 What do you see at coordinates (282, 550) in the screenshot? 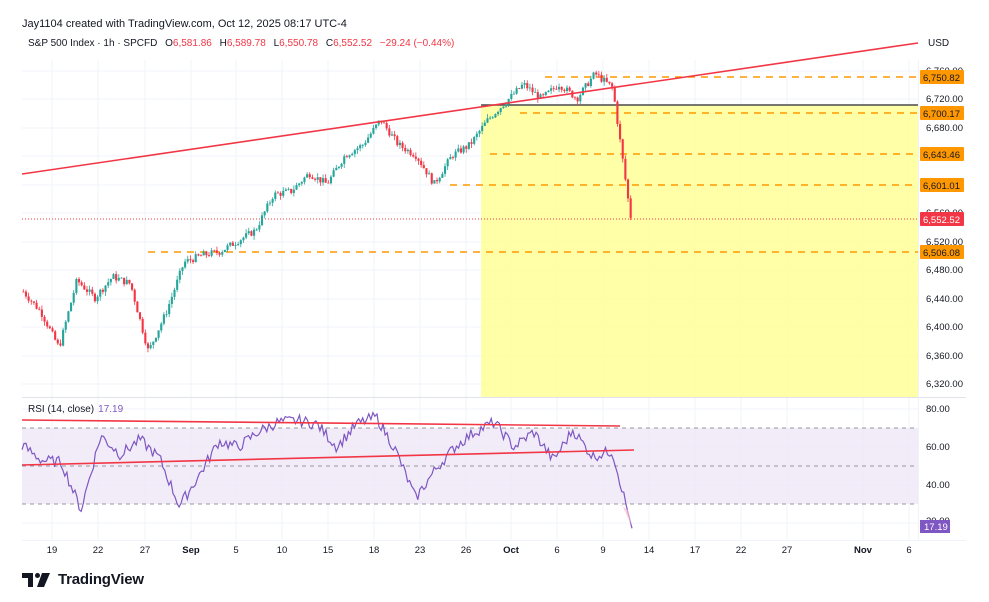
I see `svg-text: 10` at bounding box center [282, 550].